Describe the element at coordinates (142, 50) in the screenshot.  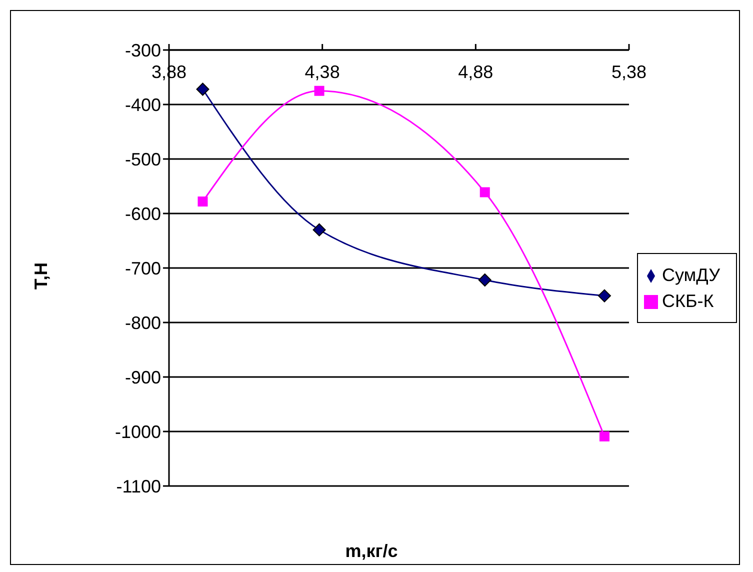
I see `y-tick-label: -300` at that location.